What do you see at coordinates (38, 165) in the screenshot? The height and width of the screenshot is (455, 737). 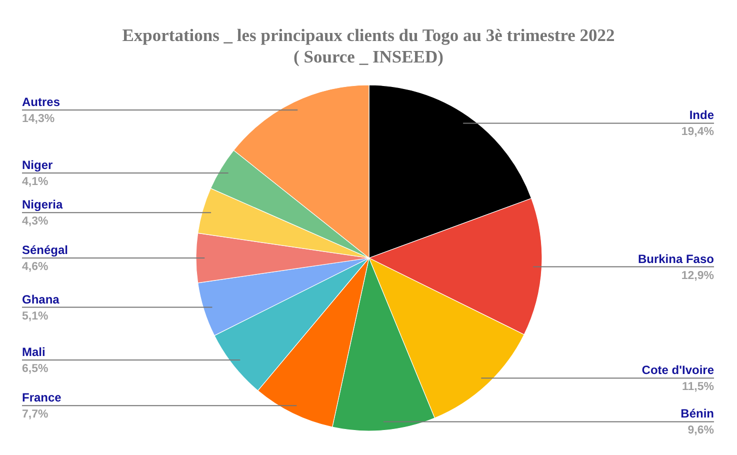 I see `slice-label: Niger` at bounding box center [38, 165].